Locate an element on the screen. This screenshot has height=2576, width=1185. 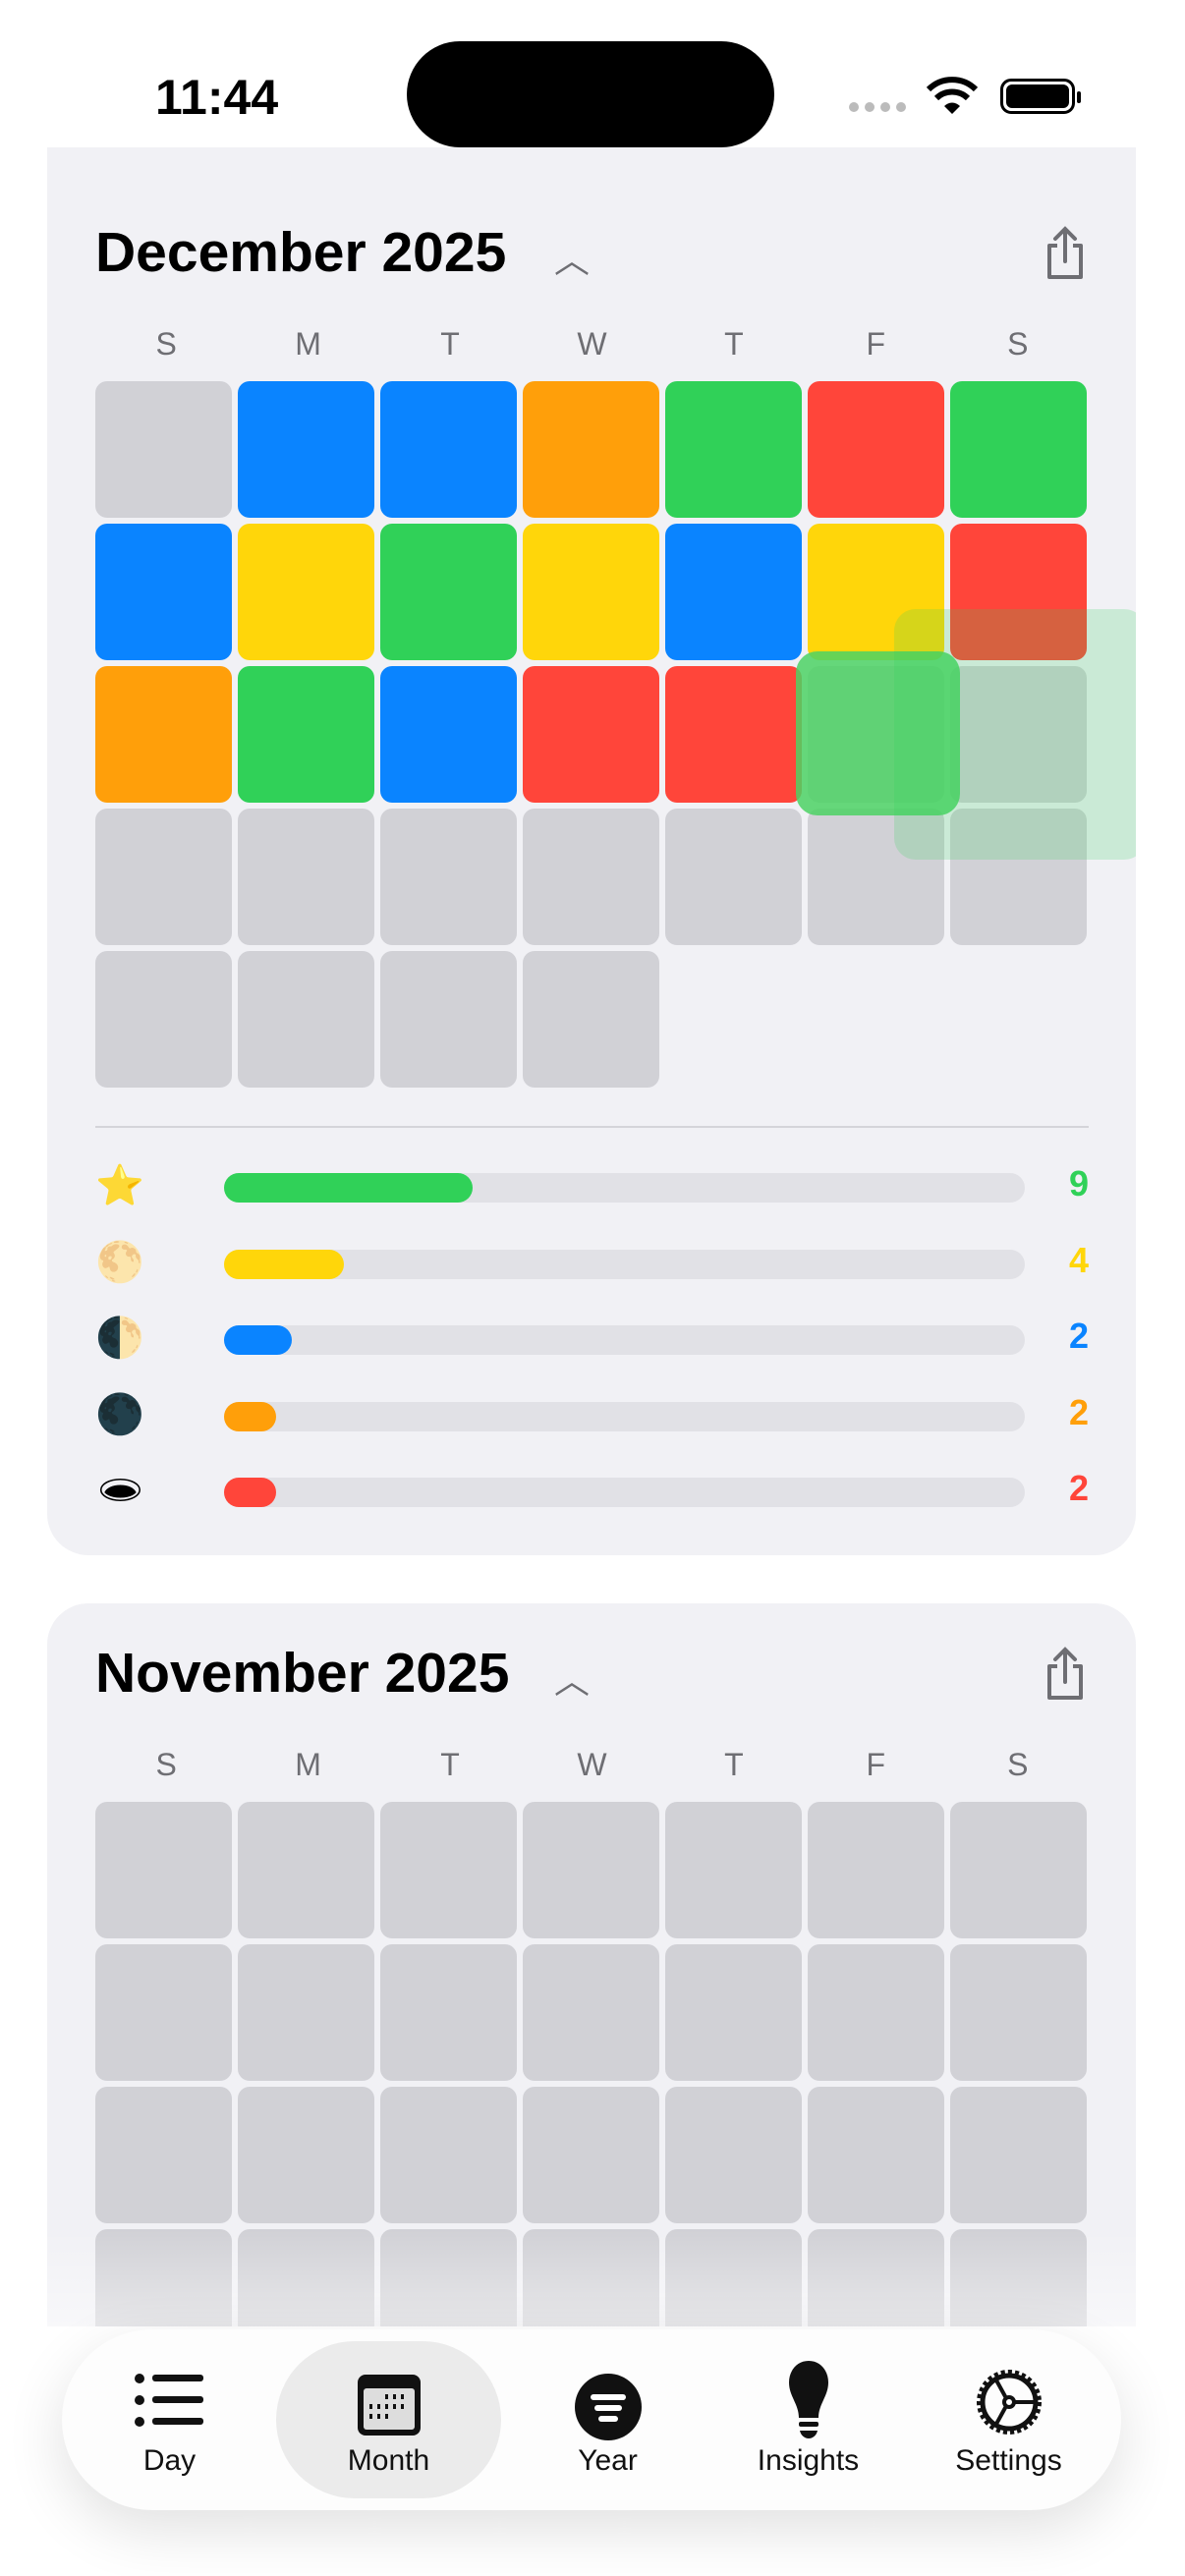
tab-settings: Settings is located at coordinates (1009, 2419).